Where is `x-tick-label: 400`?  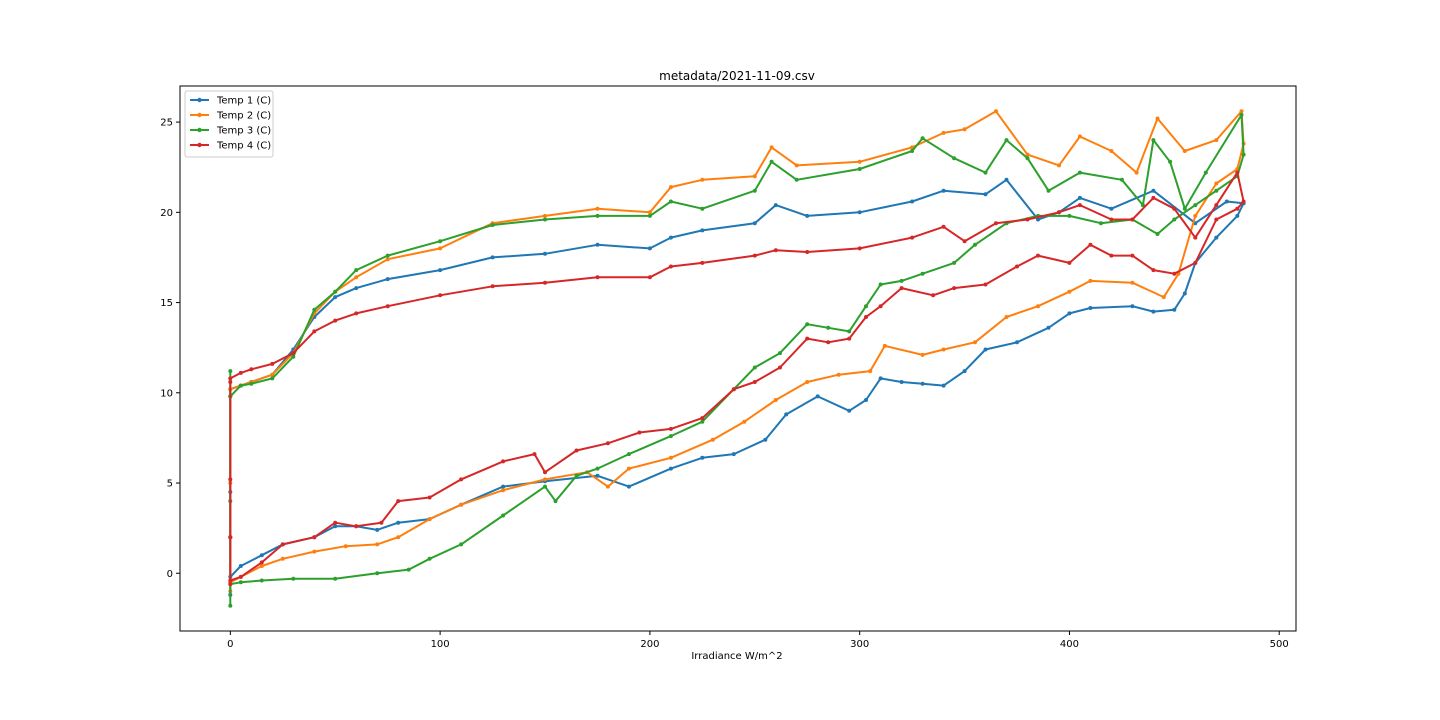
x-tick-label: 400 is located at coordinates (1069, 644).